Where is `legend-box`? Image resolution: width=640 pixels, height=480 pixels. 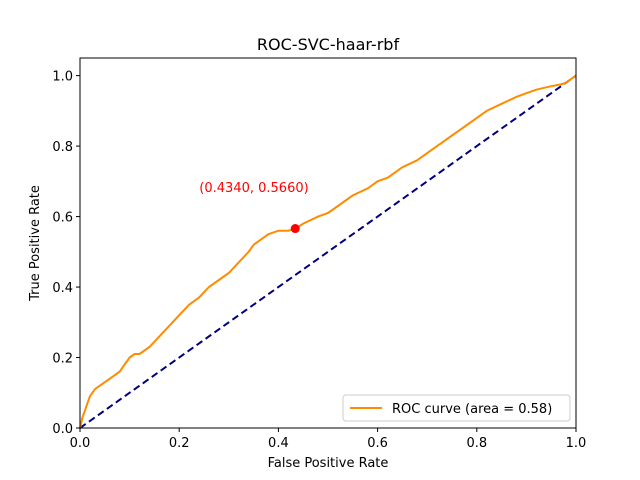 legend-box is located at coordinates (456, 408).